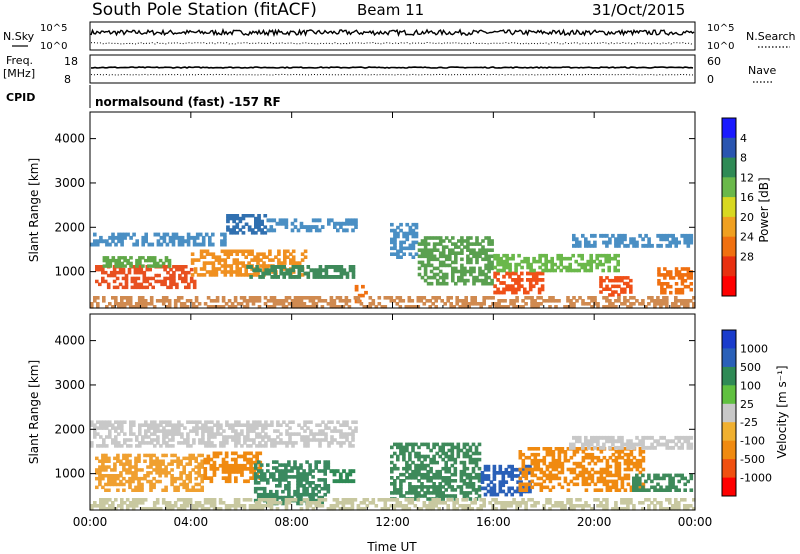 Image resolution: width=800 pixels, height=554 pixels. I want to click on colorbar-tick-label: 20, so click(747, 217).